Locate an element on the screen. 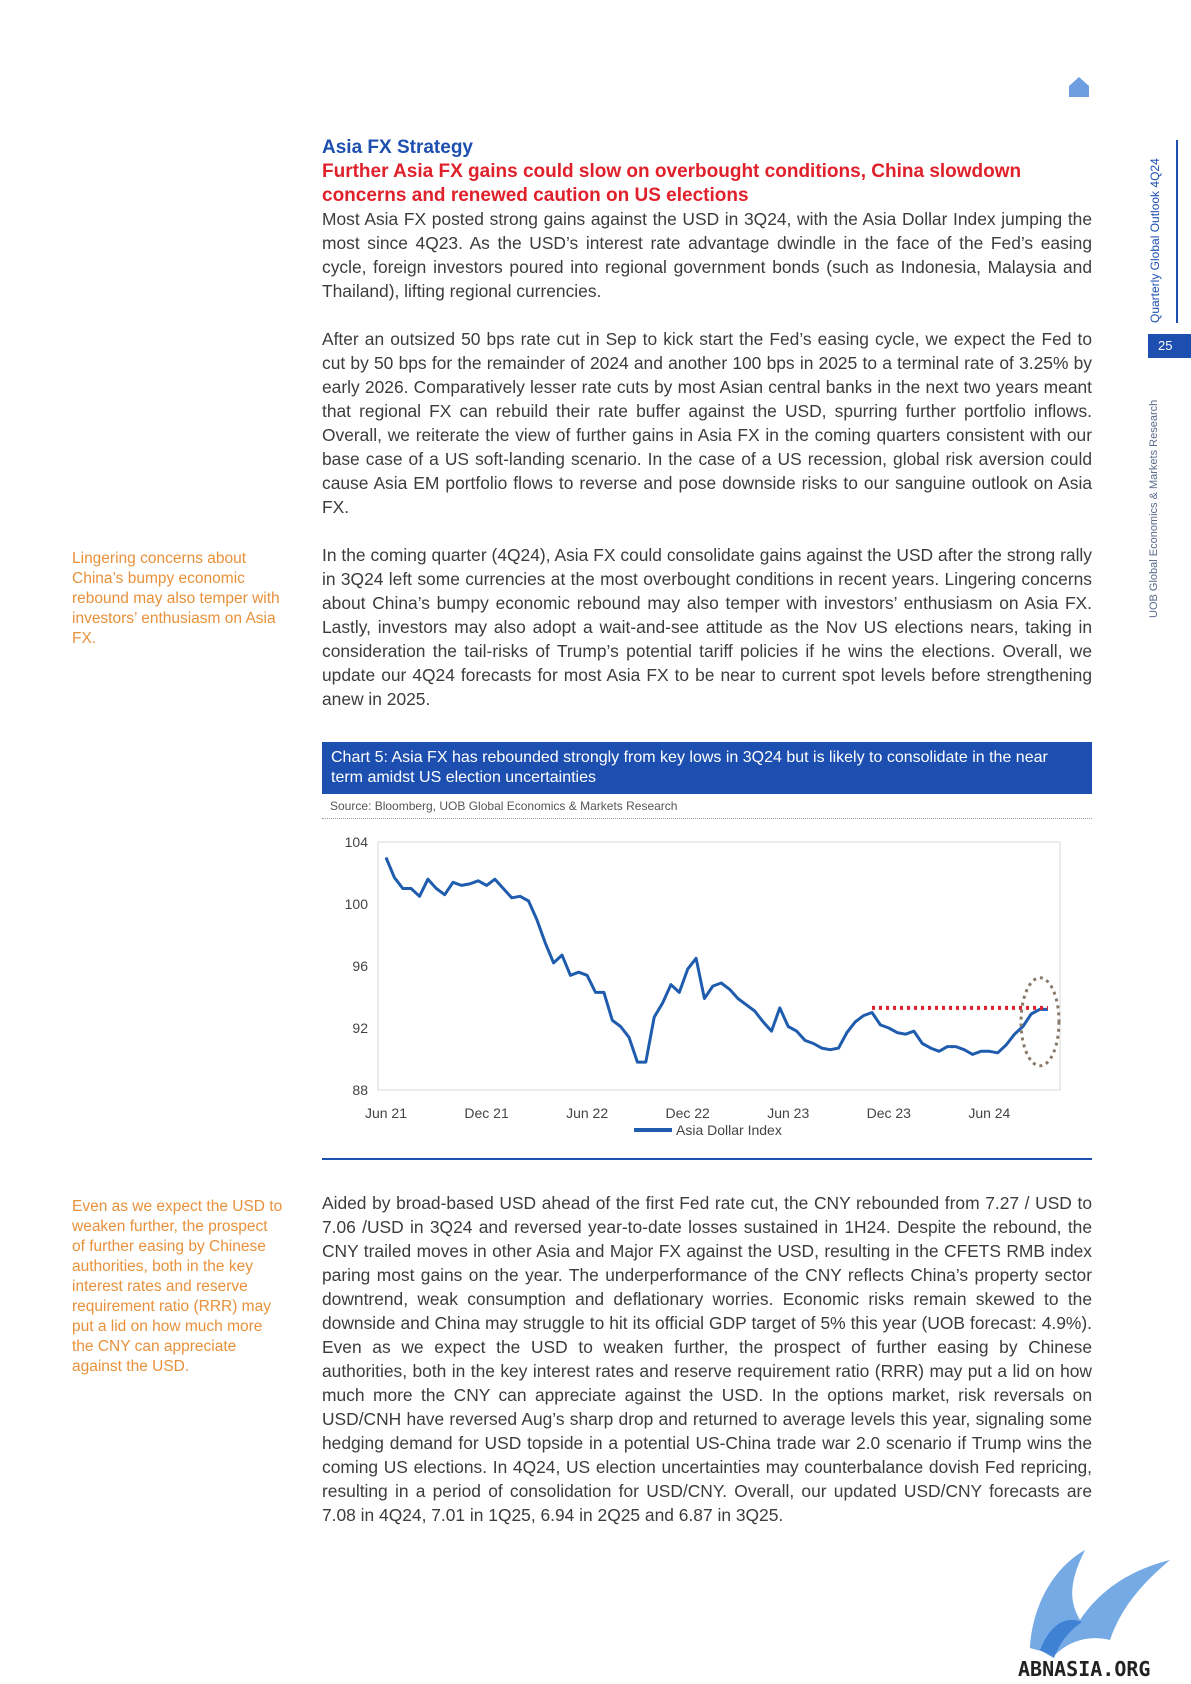 The height and width of the screenshot is (1684, 1191). y-tick-label: 88 is located at coordinates (360, 1090).